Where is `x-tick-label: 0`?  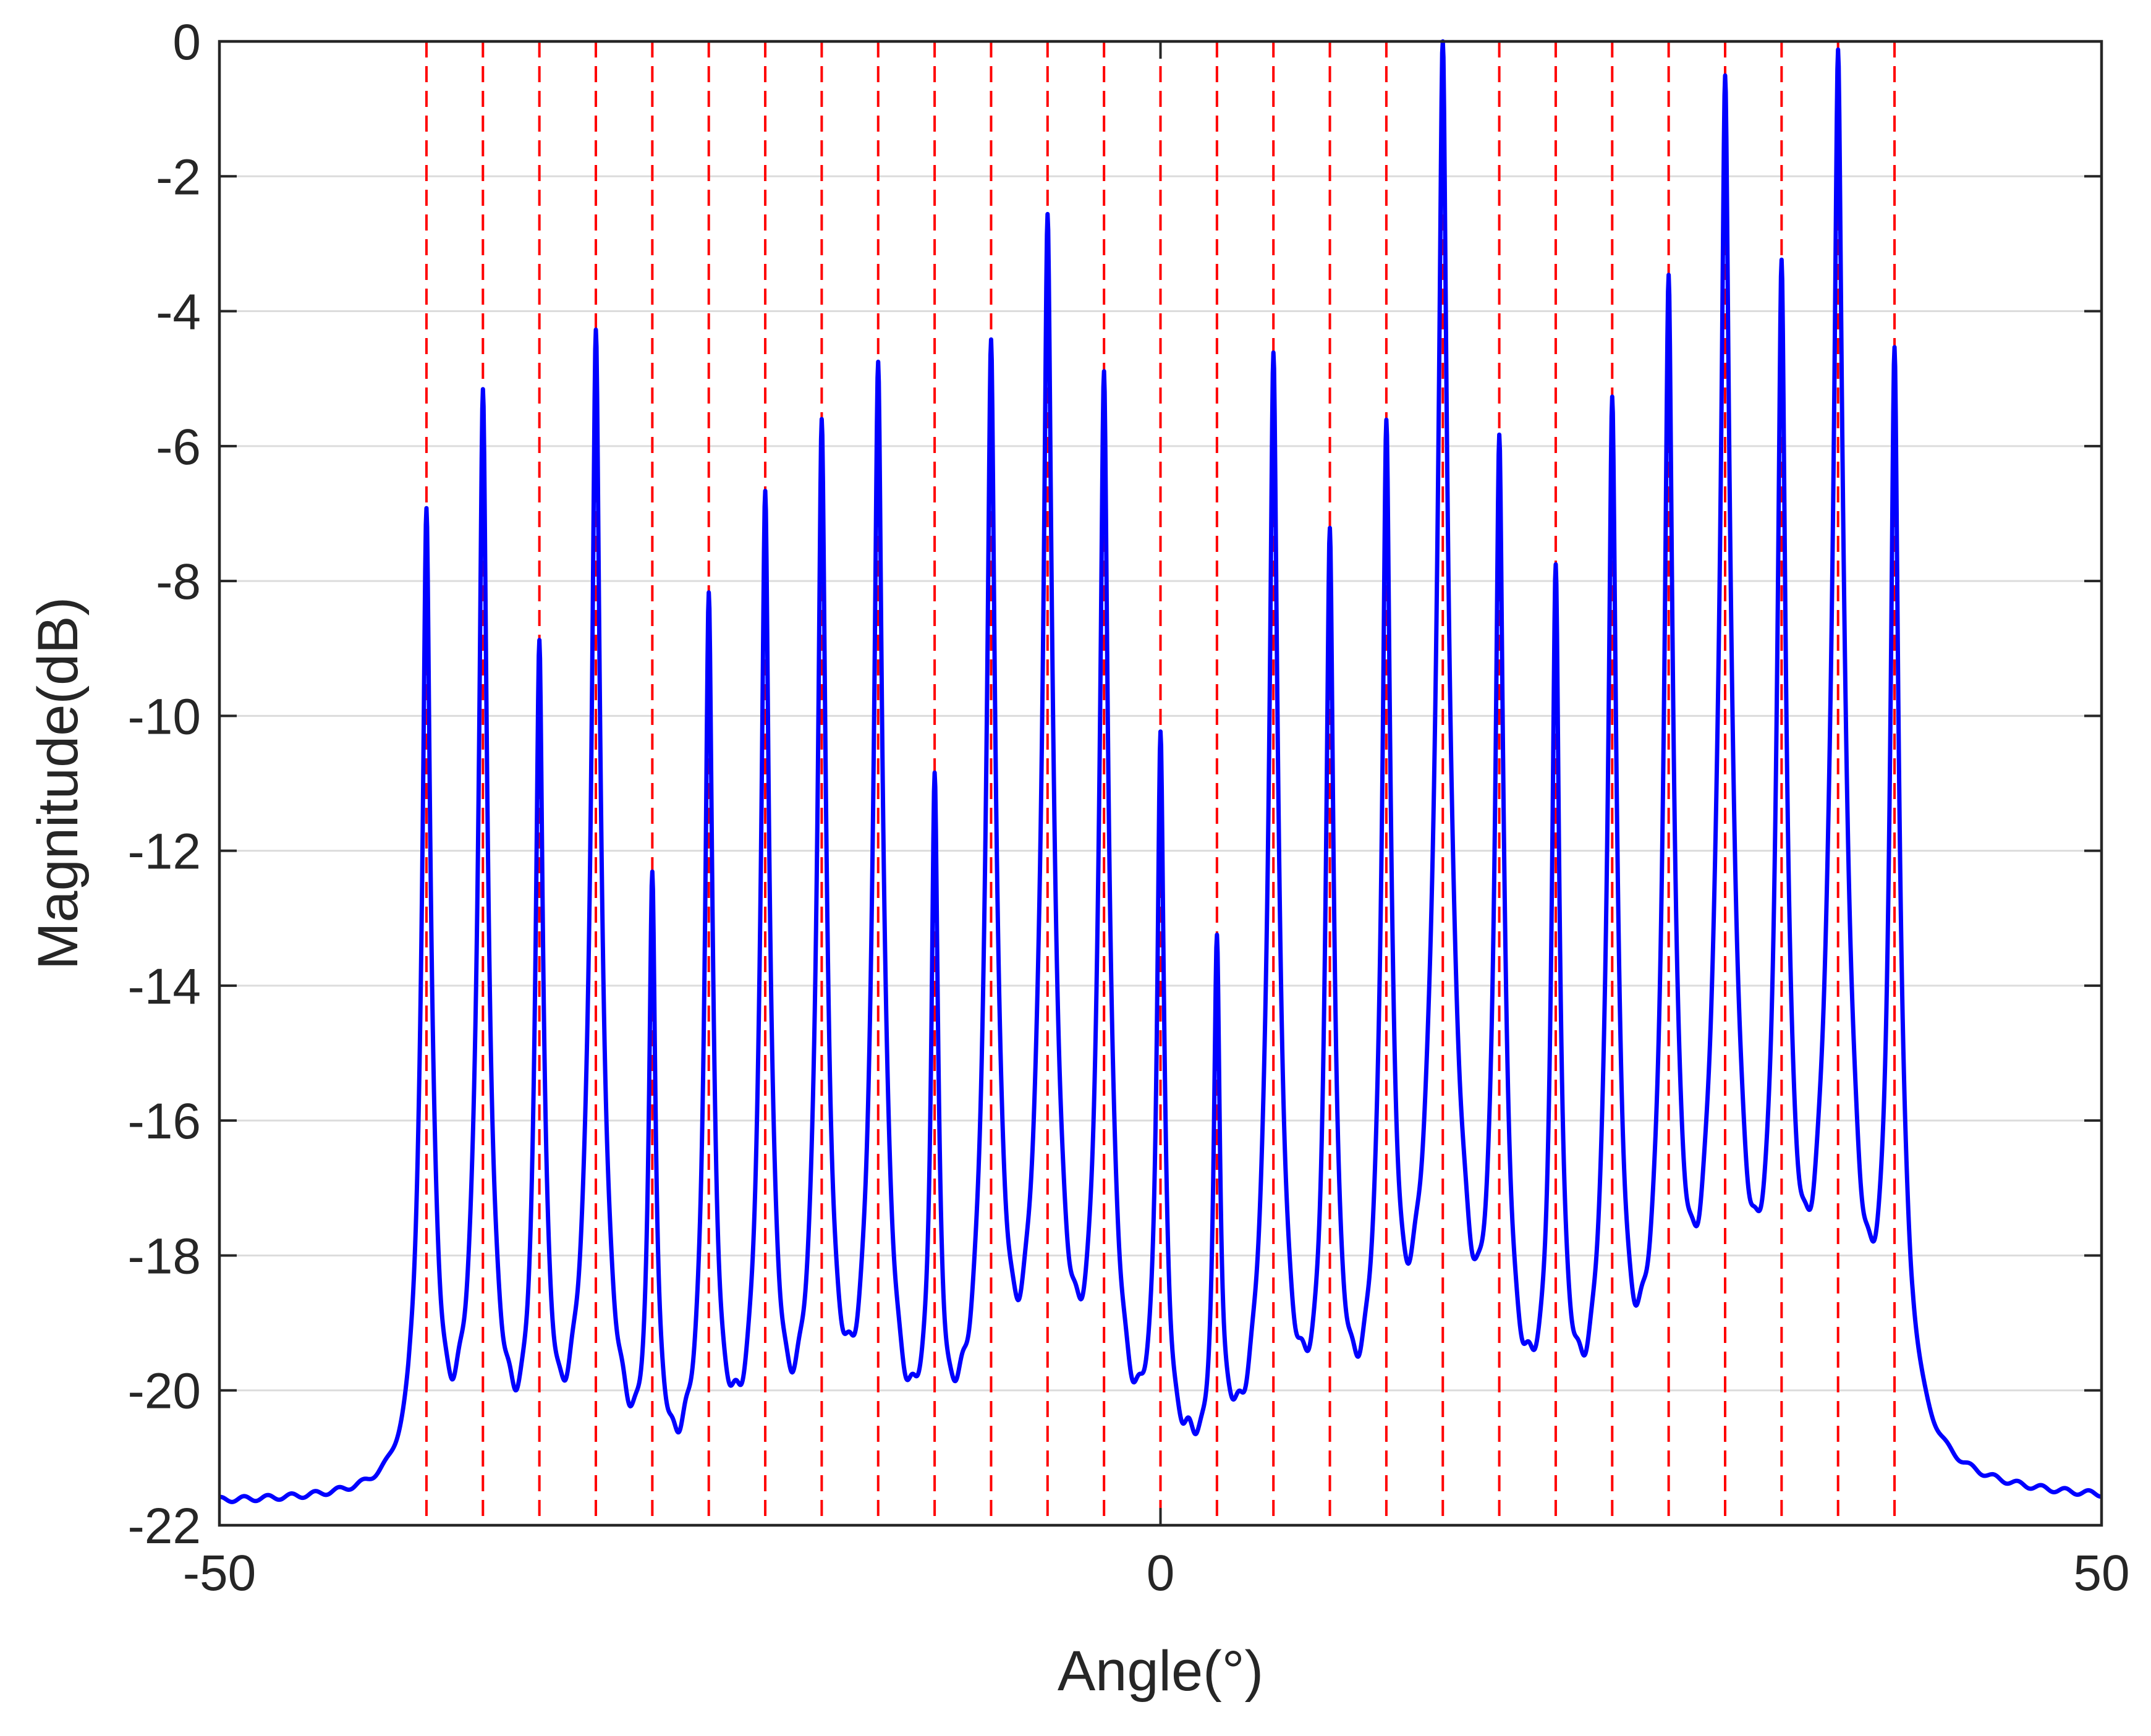
x-tick-label: 0 is located at coordinates (1161, 1573).